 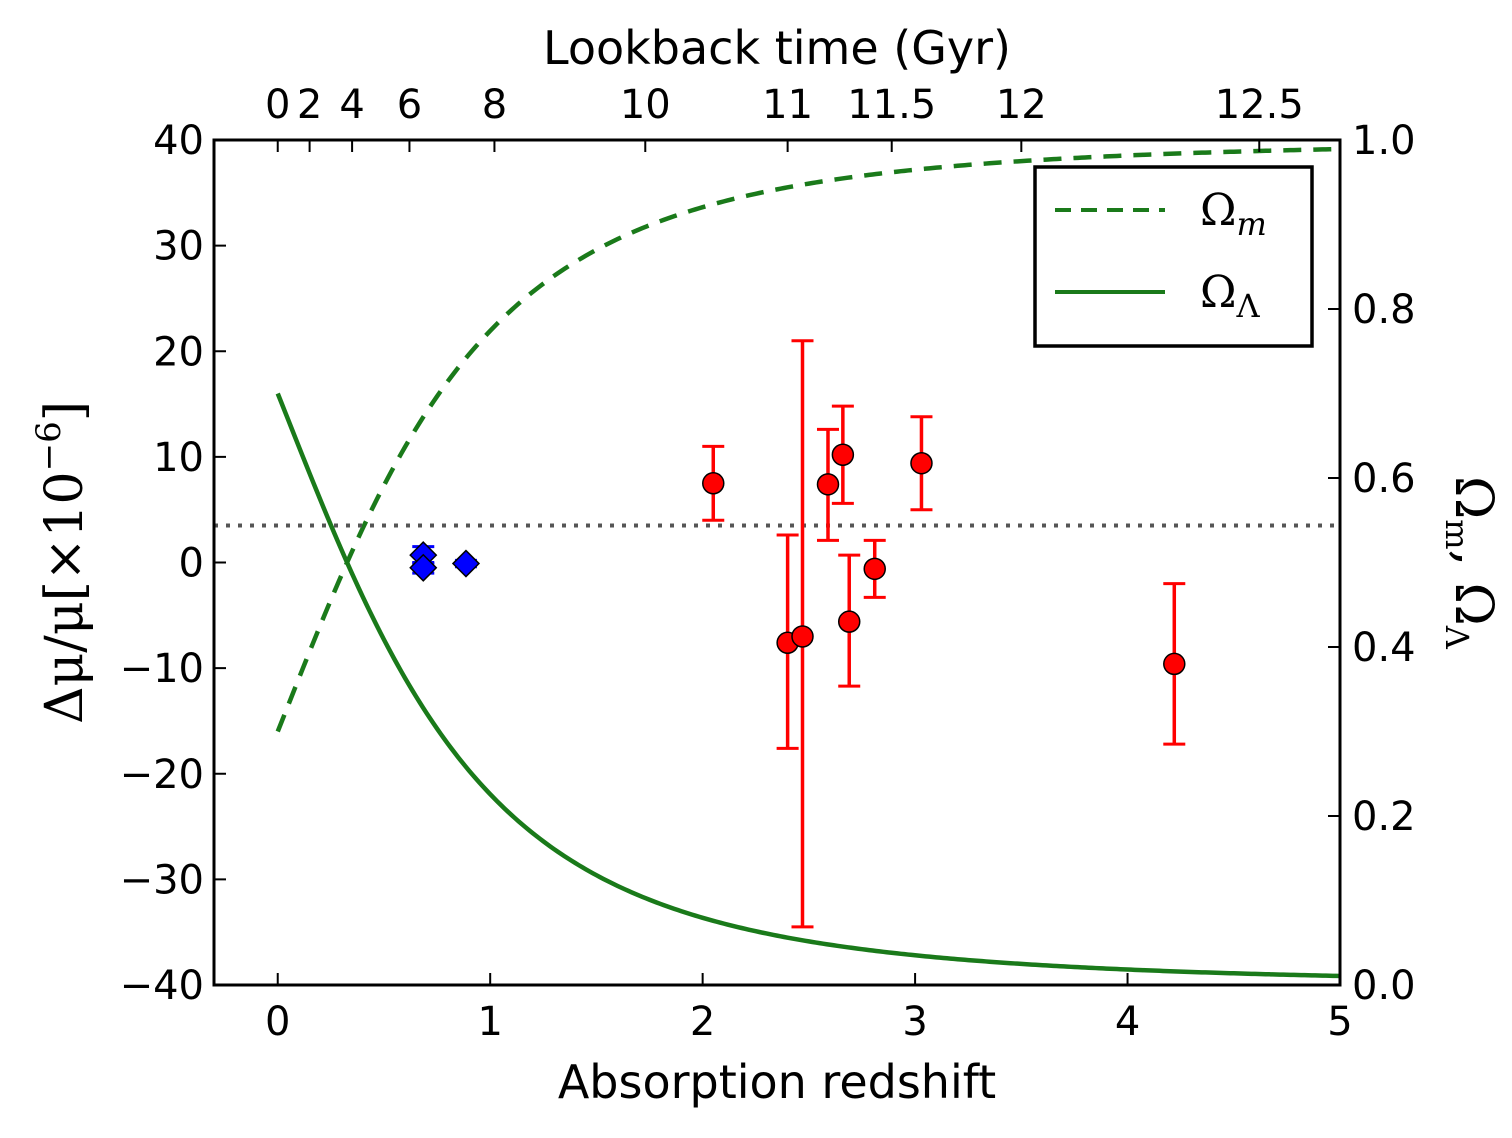 I want to click on legend-box, so click(x=1173, y=256).